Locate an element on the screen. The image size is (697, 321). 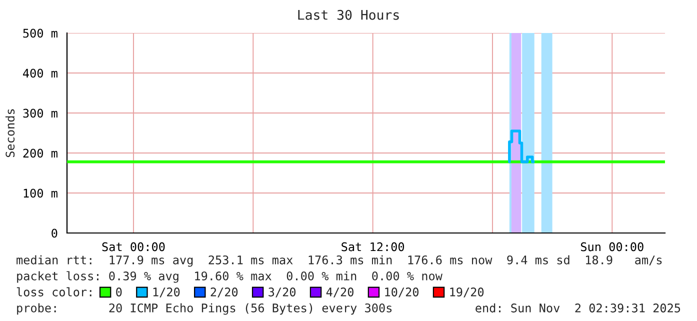
legend-label: 10/20 is located at coordinates (402, 293).